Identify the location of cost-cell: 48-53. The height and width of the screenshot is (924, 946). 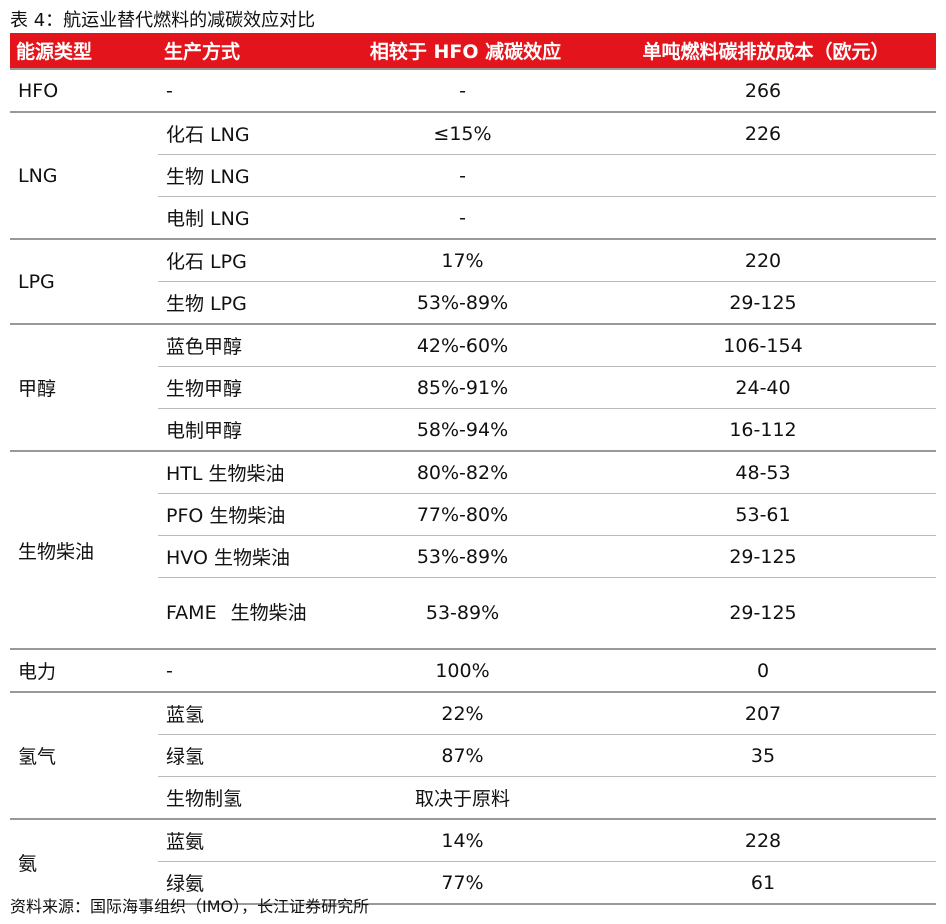
(763, 472).